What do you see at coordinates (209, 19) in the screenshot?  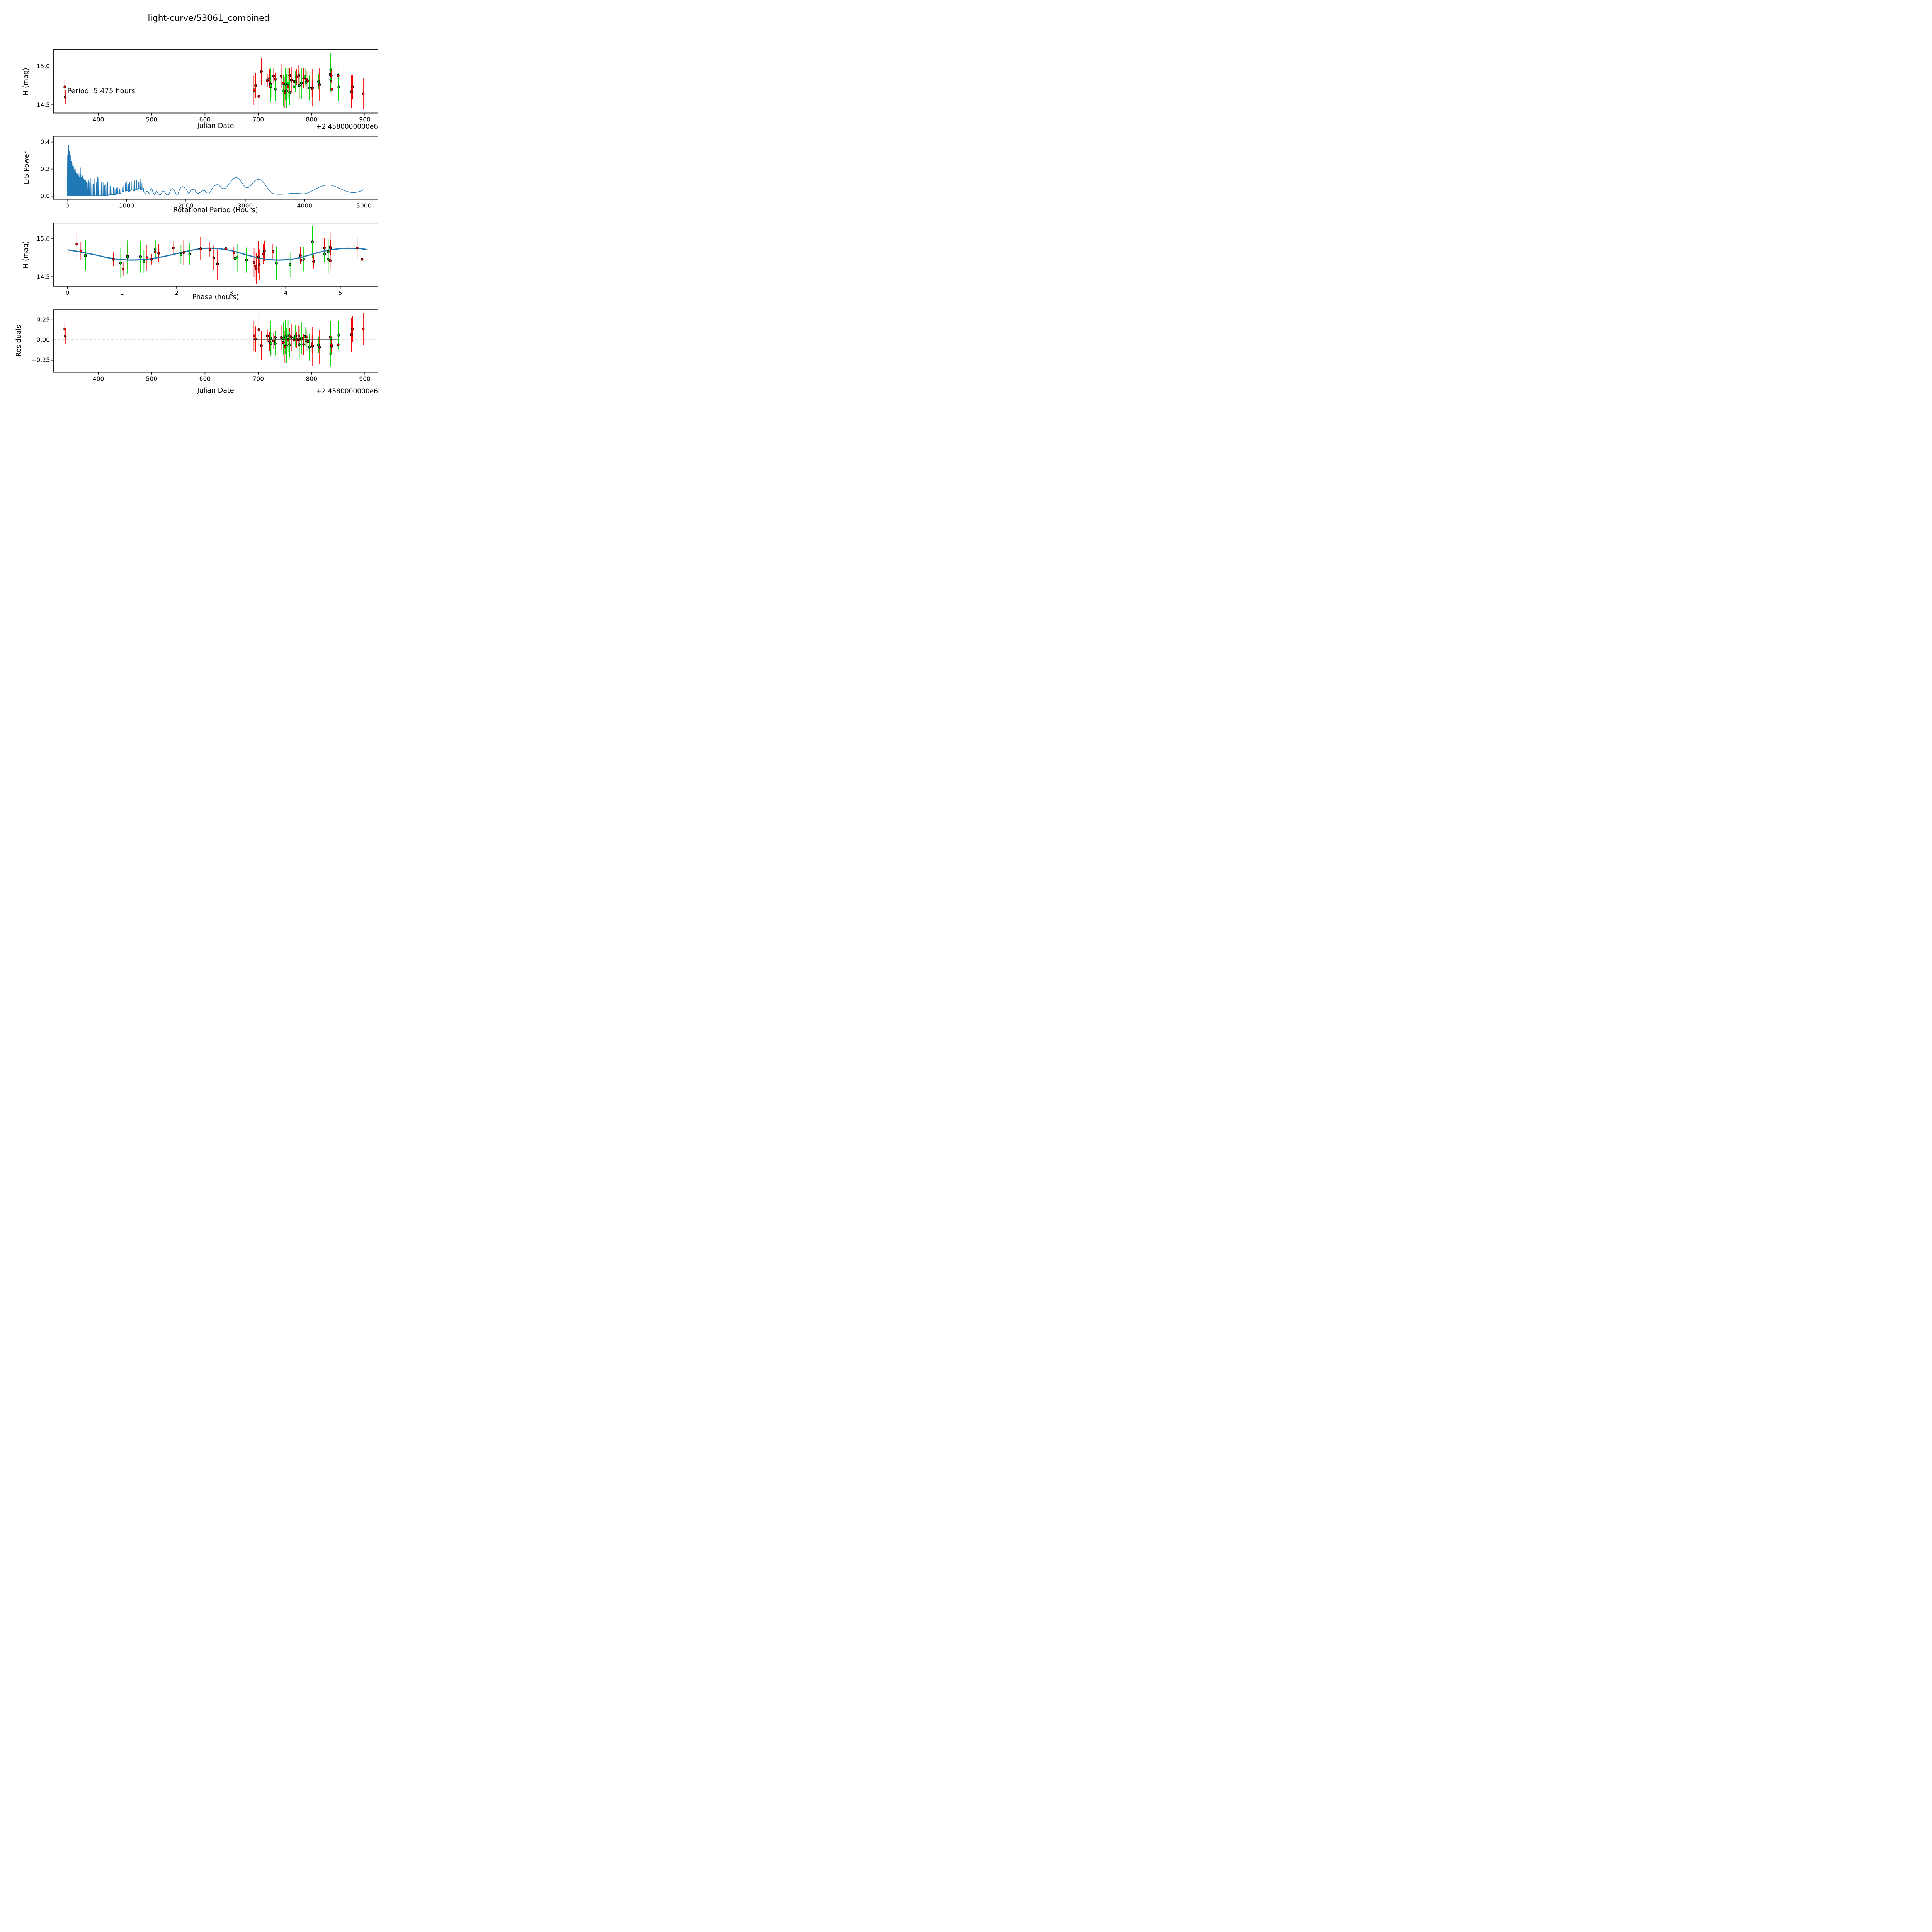 I see `figure-title: light-curve/53061_combined` at bounding box center [209, 19].